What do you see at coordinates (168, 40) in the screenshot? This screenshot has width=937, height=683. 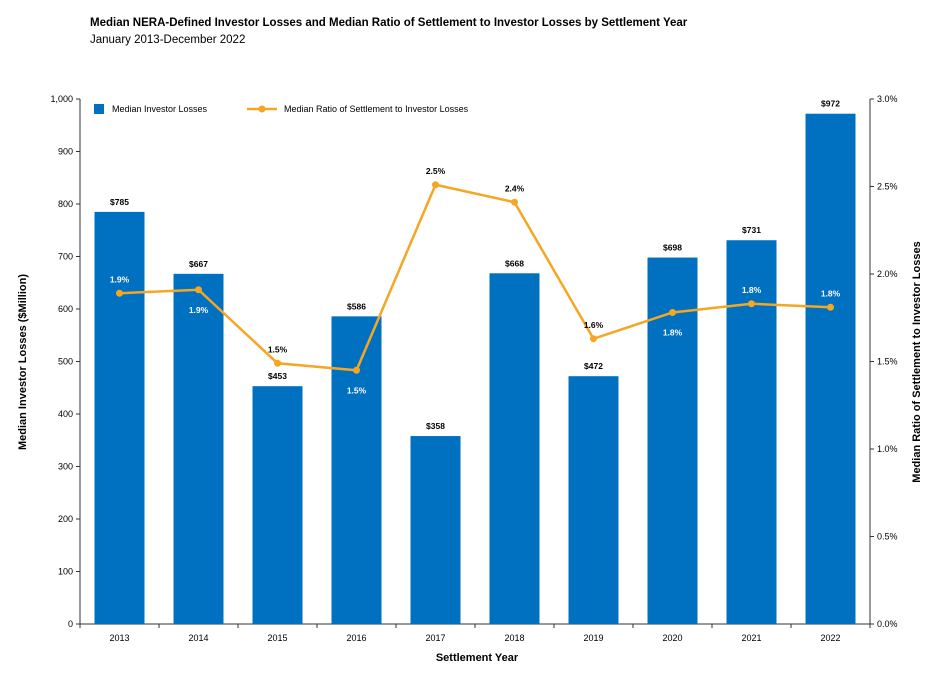 I see `chart-subtitle: January 2013-December 2022` at bounding box center [168, 40].